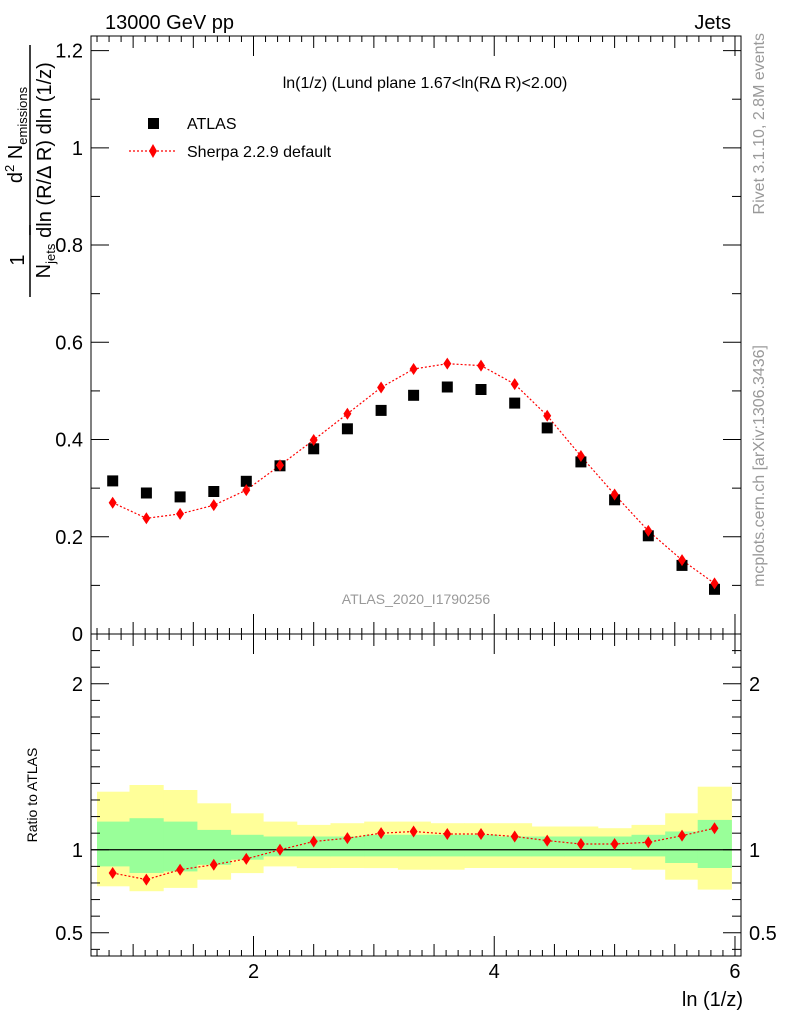  Describe the element at coordinates (32, 795) in the screenshot. I see `ratio-y-axis-label: Ratio to ATLAS` at that location.